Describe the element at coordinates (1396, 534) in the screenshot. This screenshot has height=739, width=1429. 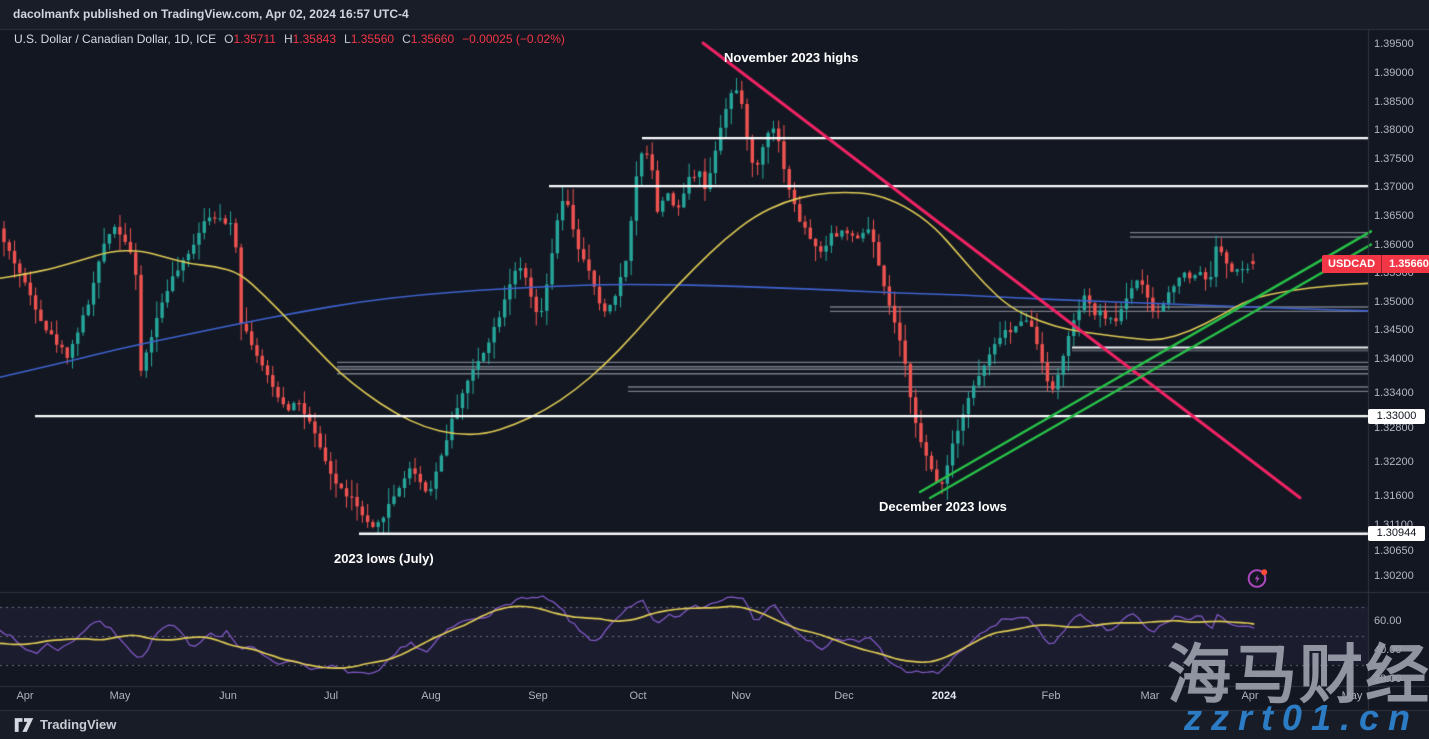
I see `price-level-label: 1.30944` at that location.